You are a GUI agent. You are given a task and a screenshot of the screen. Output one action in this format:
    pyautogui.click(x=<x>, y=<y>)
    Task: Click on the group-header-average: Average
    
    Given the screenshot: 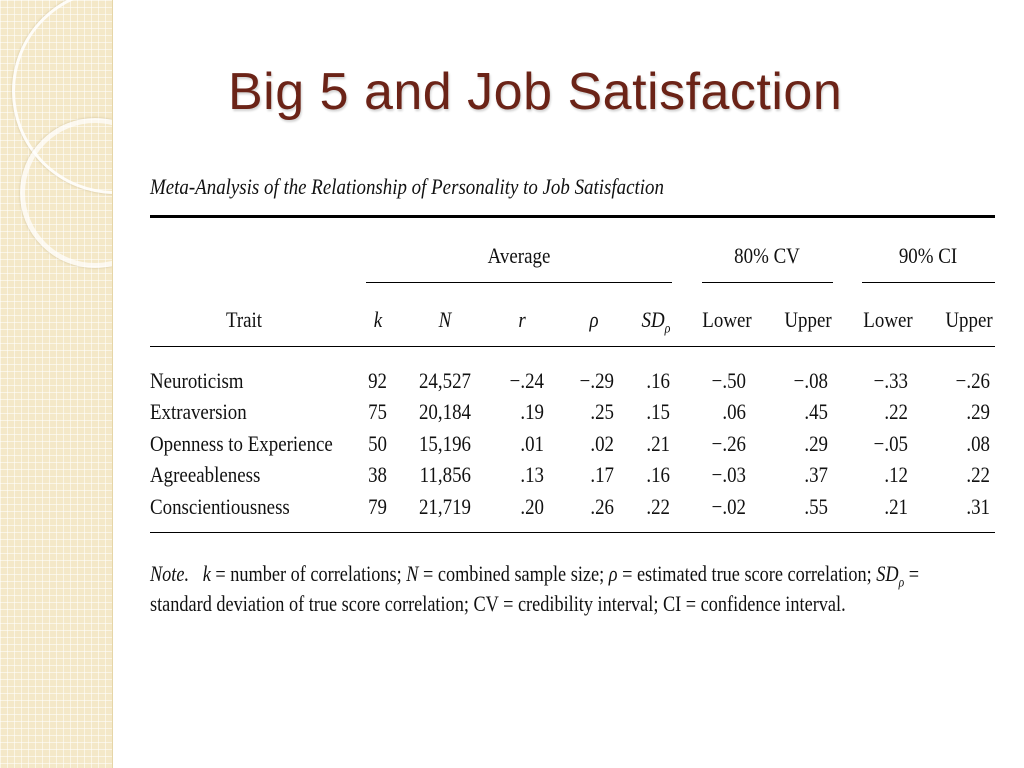 What is the action you would take?
    pyautogui.click(x=519, y=255)
    